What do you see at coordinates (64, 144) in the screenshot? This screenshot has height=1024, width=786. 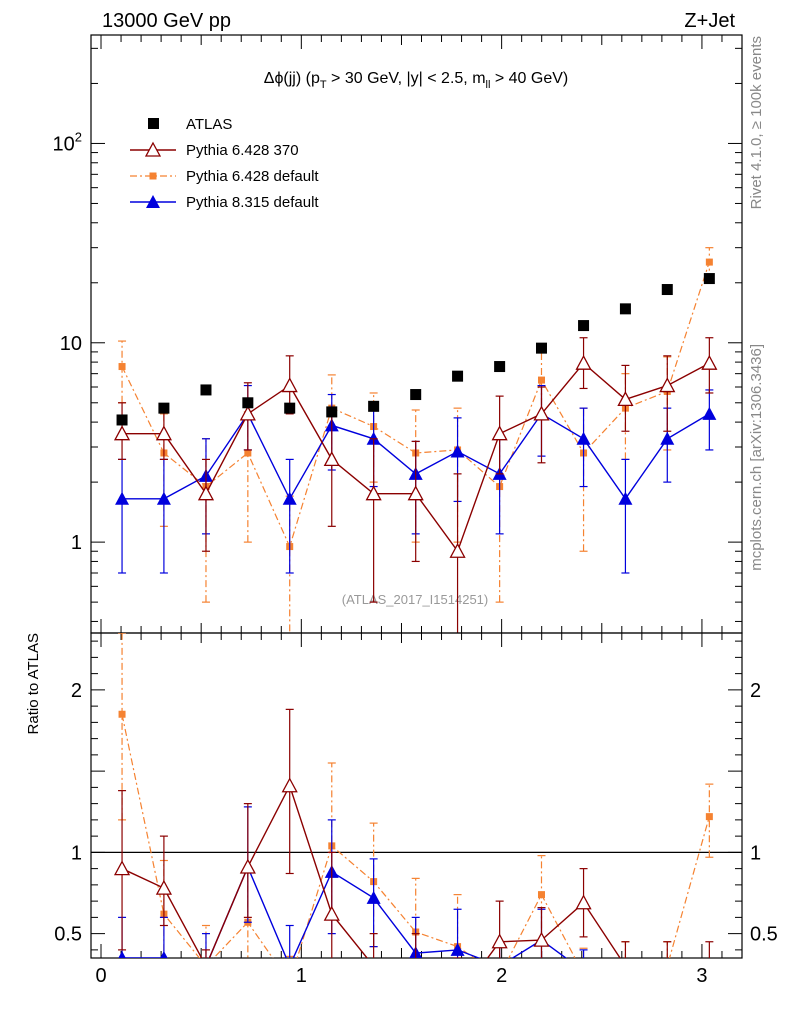 I see `main-y-tick-label-base: 10` at bounding box center [64, 144].